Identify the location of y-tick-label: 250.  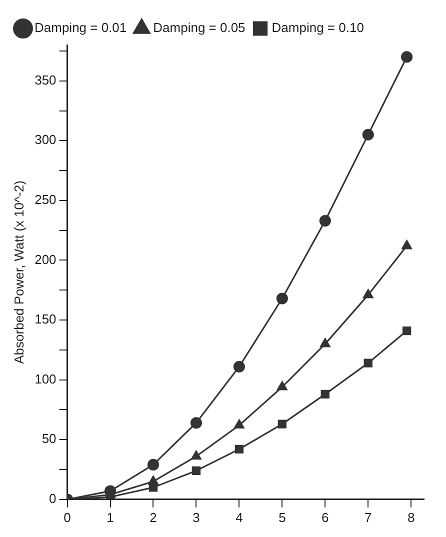
(45, 200).